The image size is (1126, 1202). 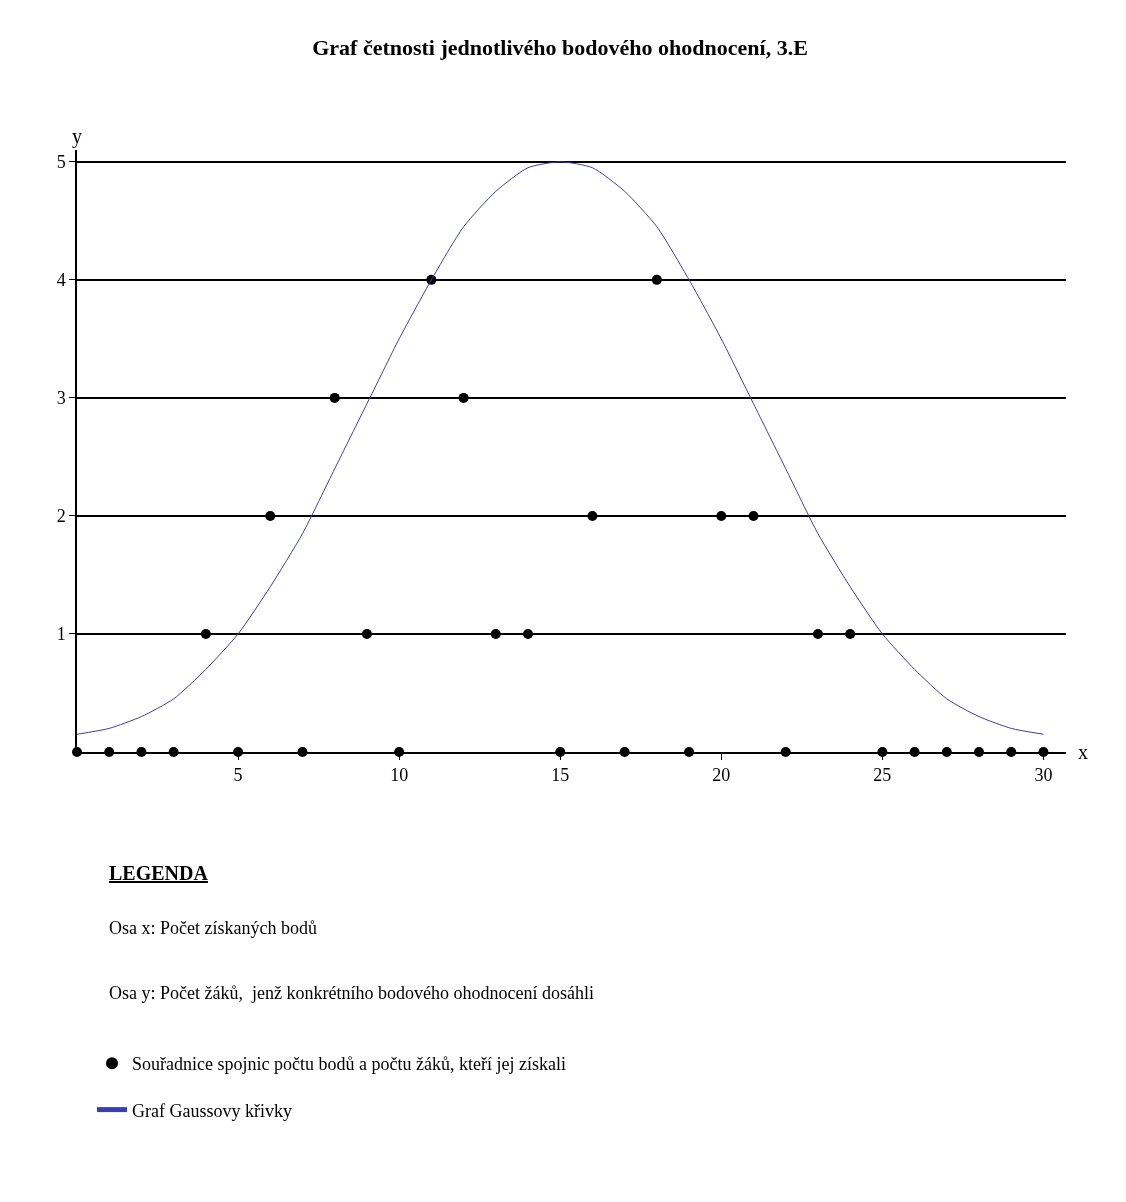 What do you see at coordinates (61, 516) in the screenshot?
I see `y-tick-label: 2` at bounding box center [61, 516].